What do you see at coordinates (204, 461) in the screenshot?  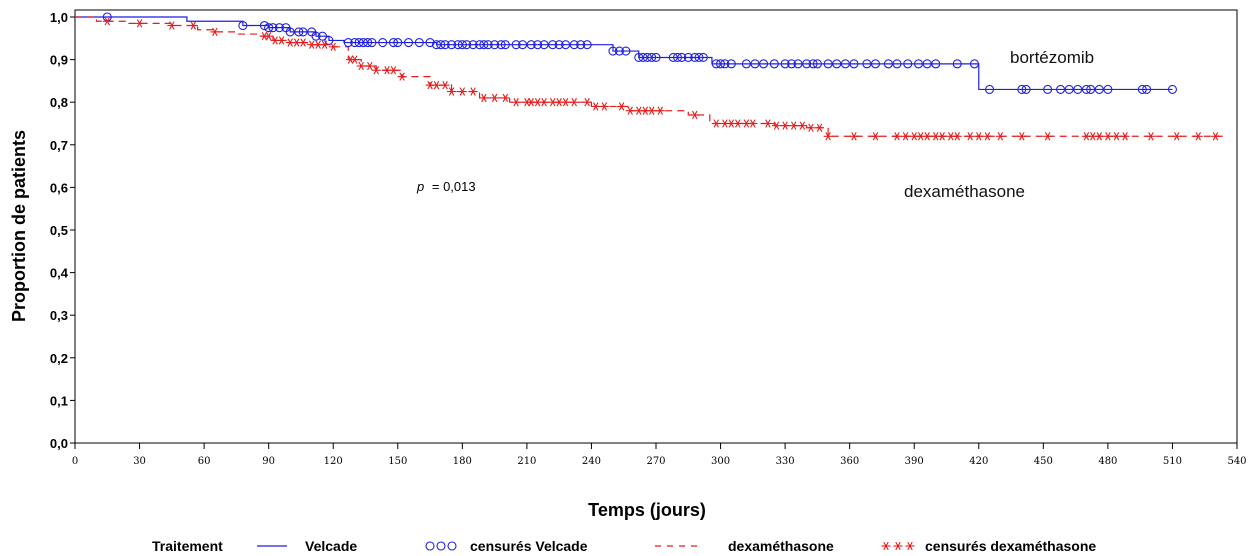 I see `x-tick-label: 60` at bounding box center [204, 461].